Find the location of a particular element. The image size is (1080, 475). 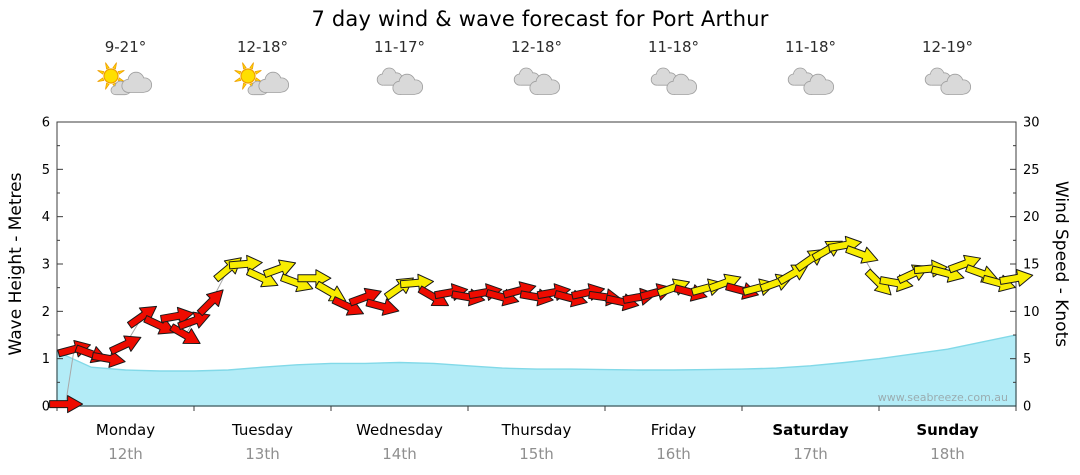

day-name: Monday is located at coordinates (125, 430).